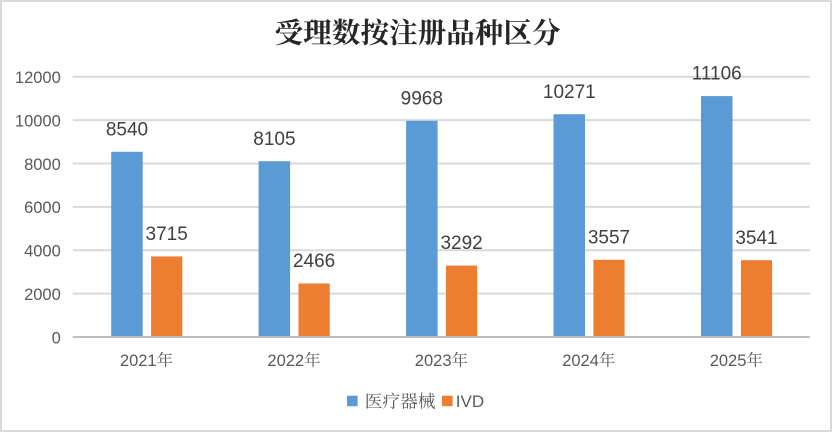  What do you see at coordinates (569, 92) in the screenshot?
I see `svg-text: 10271` at bounding box center [569, 92].